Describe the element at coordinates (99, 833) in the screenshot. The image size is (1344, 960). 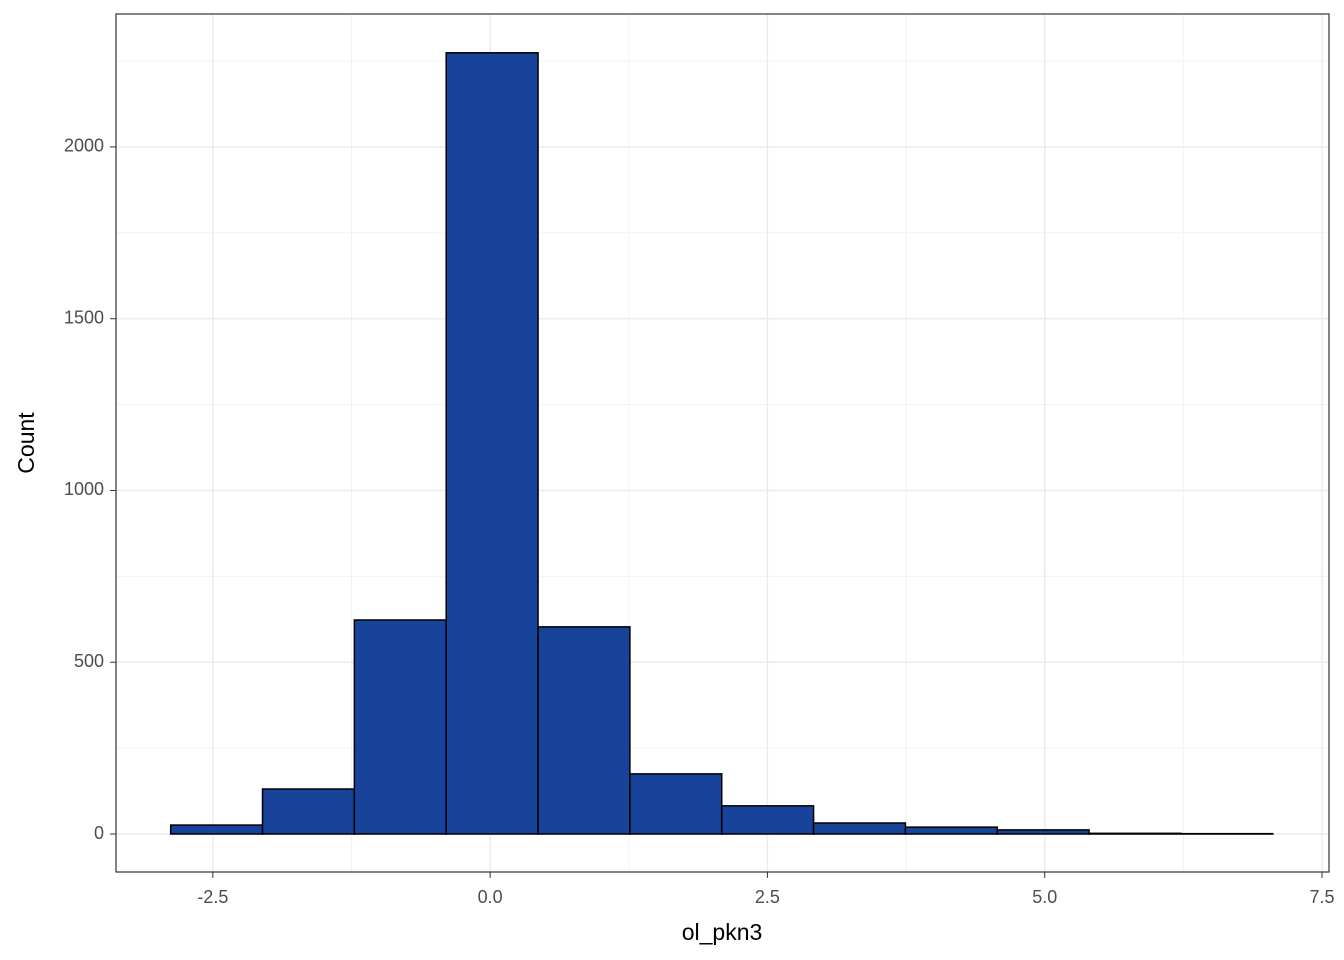
I see `y-tick-label: 0` at that location.